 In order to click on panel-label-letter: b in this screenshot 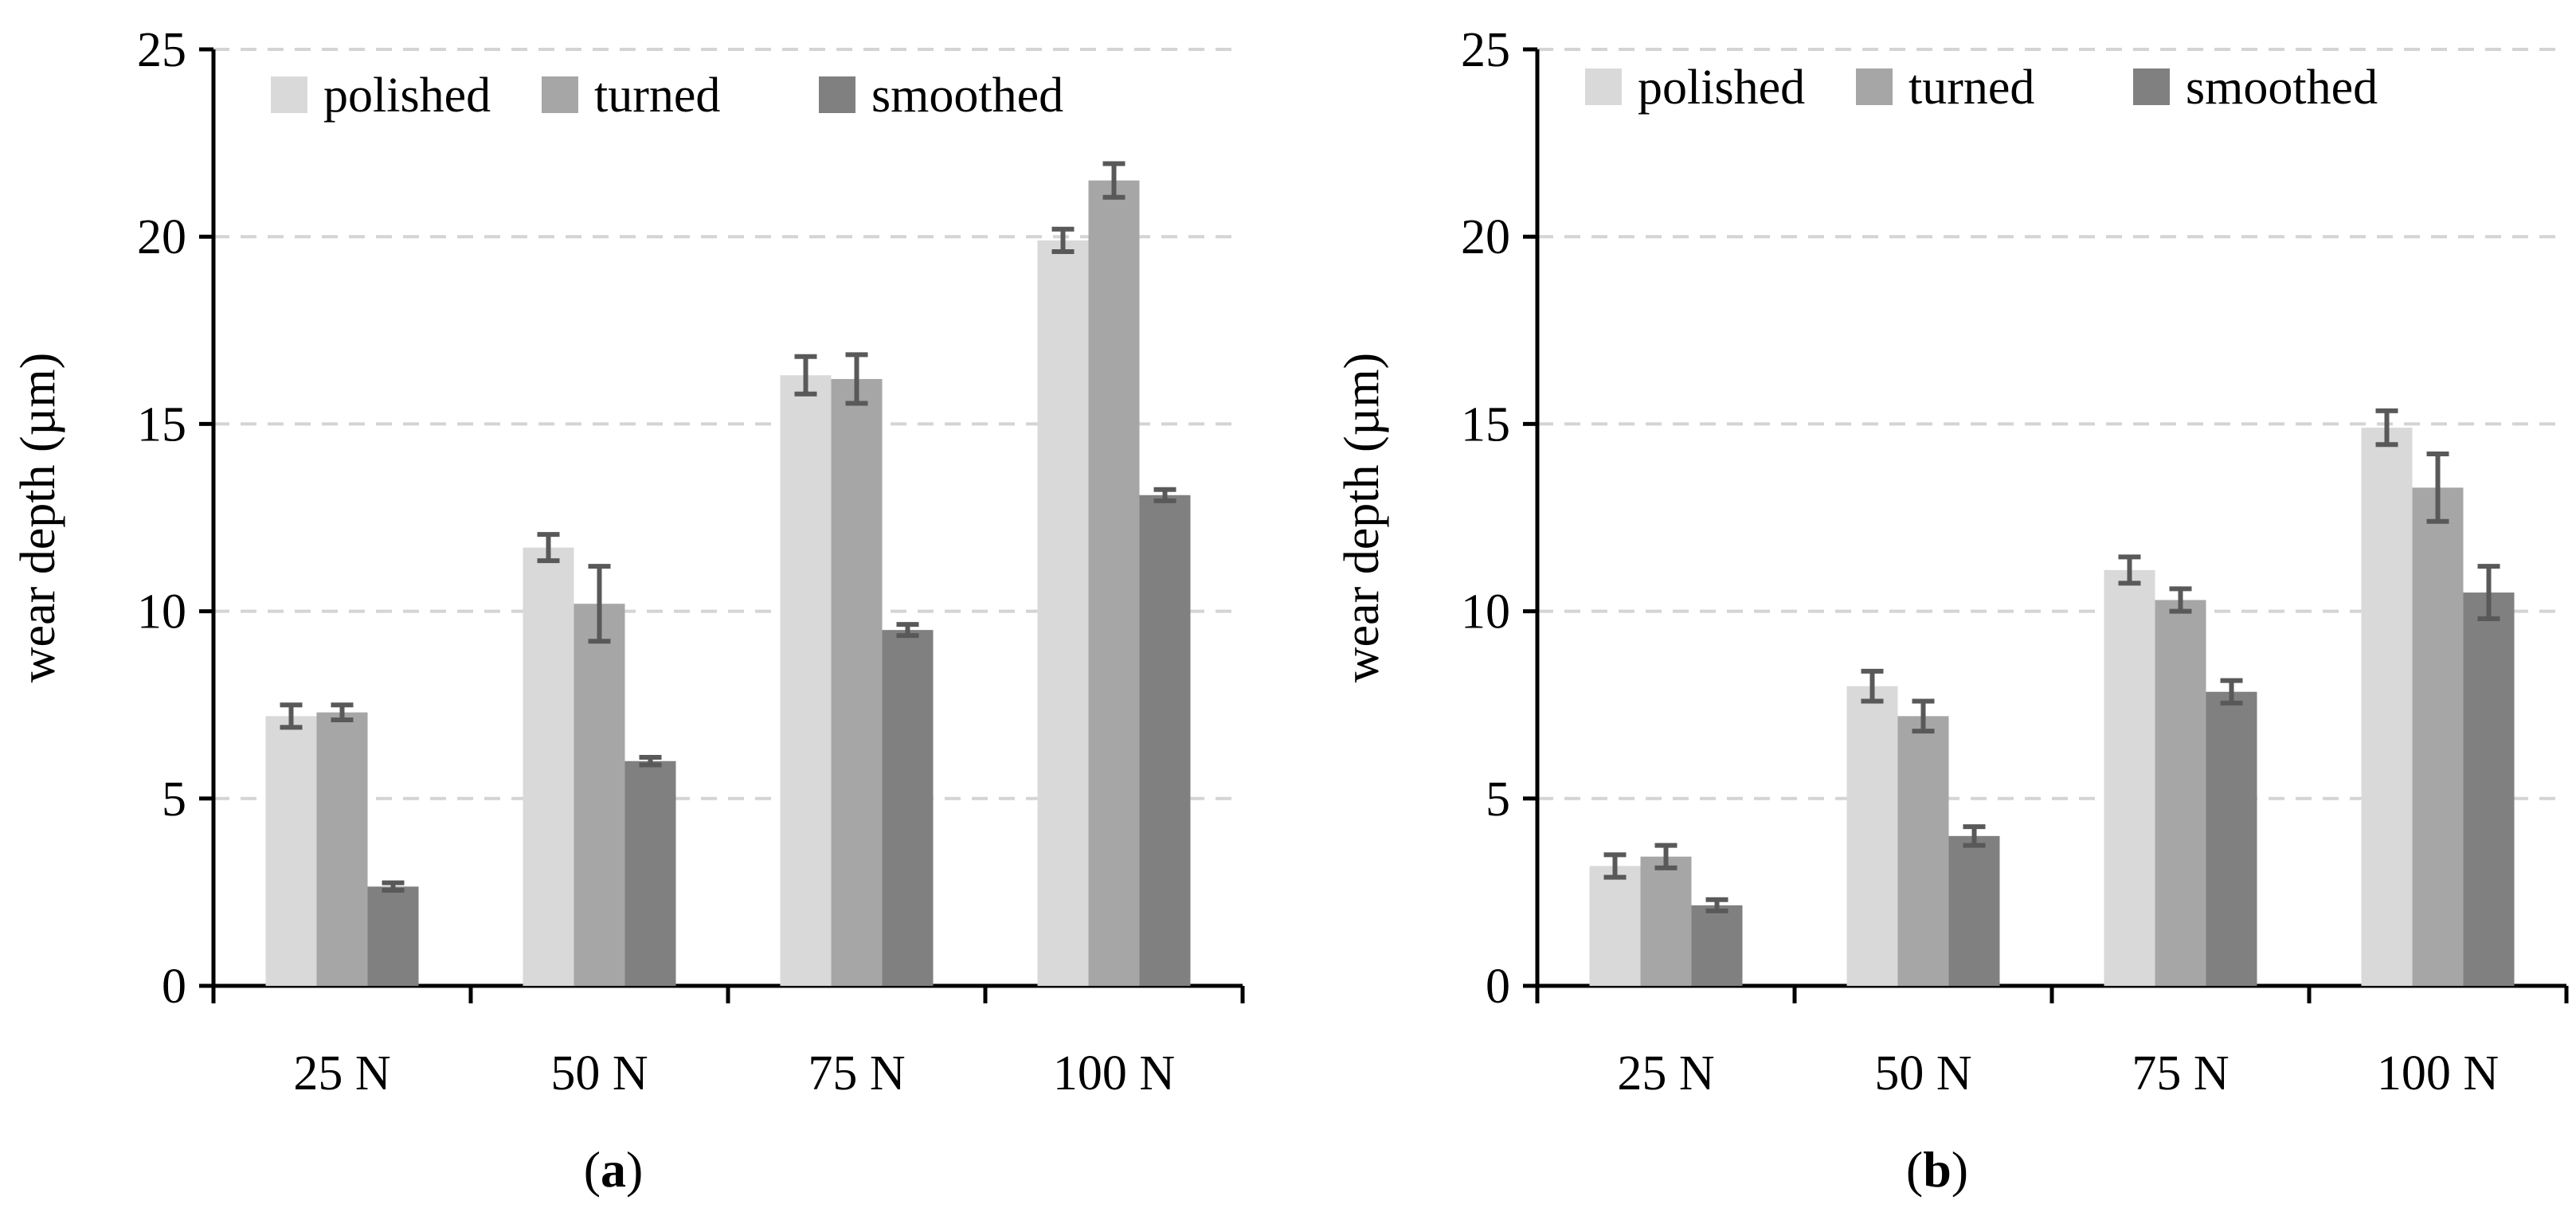, I will do `click(1937, 1169)`.